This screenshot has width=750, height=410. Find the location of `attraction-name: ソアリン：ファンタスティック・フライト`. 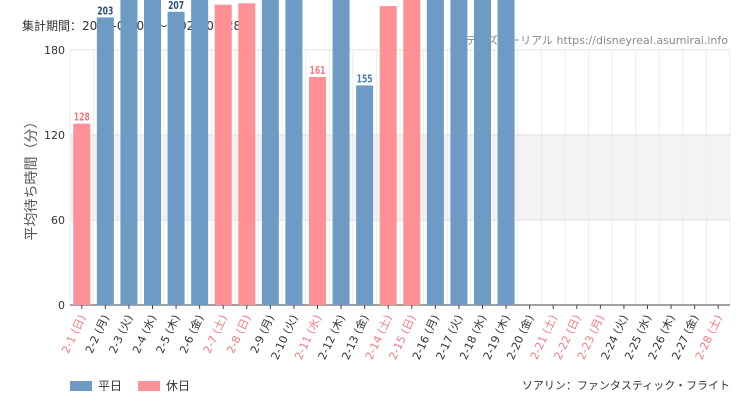

attraction-name: ソアリン：ファンタスティック・フライト is located at coordinates (625, 385).